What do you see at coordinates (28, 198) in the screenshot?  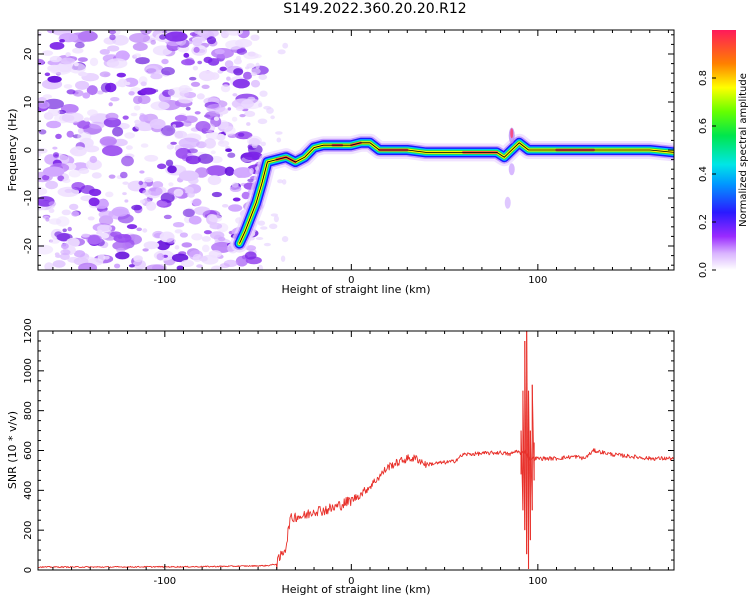 I see `y-tick-label: -10` at bounding box center [28, 198].